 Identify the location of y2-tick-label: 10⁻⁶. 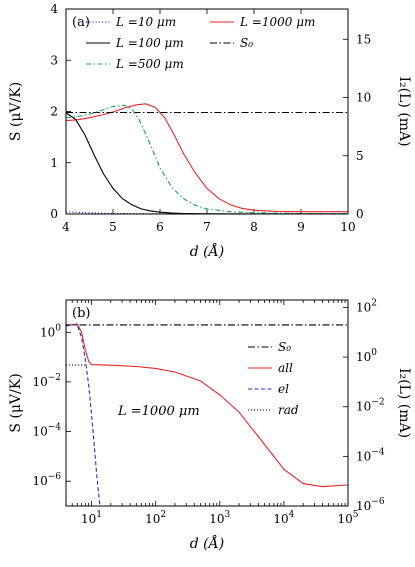
(370, 505).